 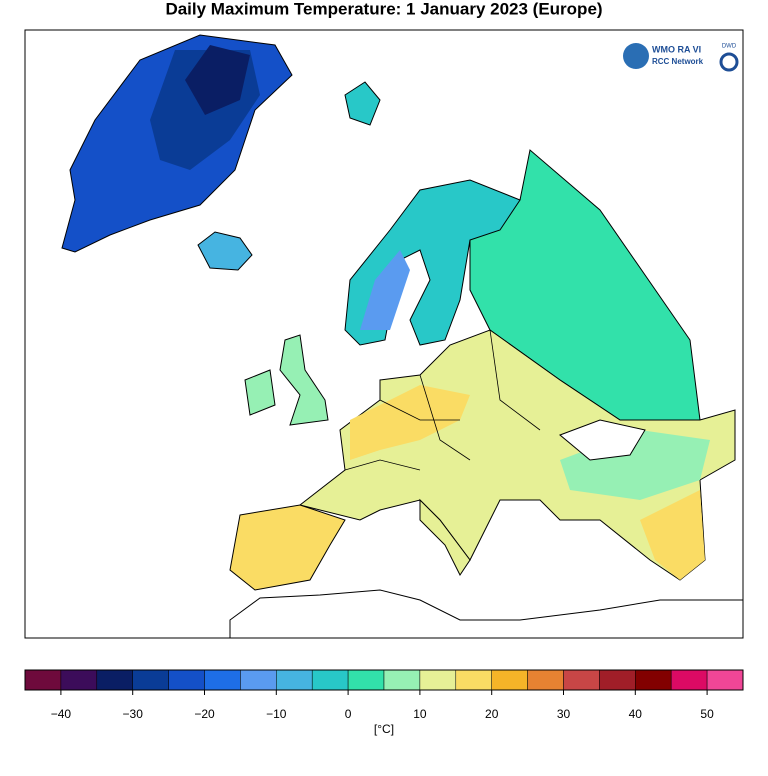 What do you see at coordinates (362, 103) in the screenshot?
I see `svalbard` at bounding box center [362, 103].